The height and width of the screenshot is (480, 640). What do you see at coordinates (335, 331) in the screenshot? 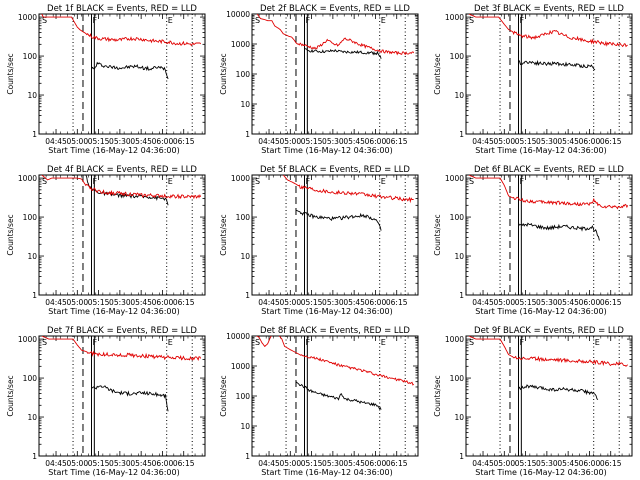
I see `panel-title: Det 8f BLACK = Events, RED = LLD` at bounding box center [335, 331].